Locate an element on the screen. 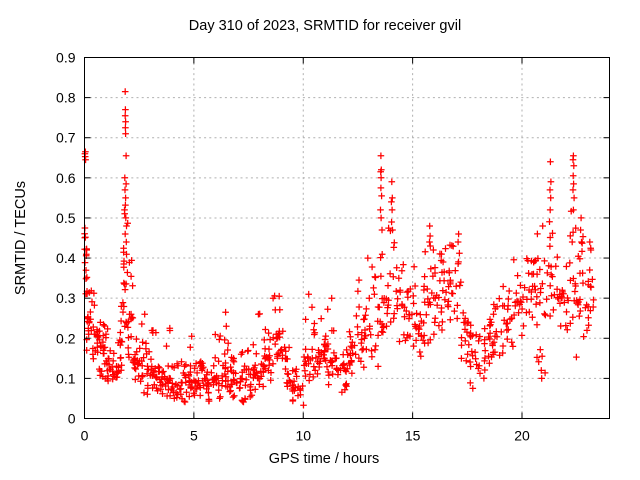 The height and width of the screenshot is (480, 640). y-tick-label: 0.3 is located at coordinates (66, 298).